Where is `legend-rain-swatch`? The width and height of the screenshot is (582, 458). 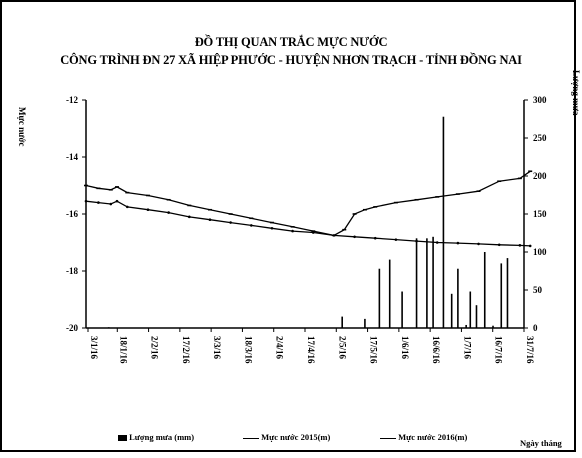
legend-rain-swatch is located at coordinates (122, 438).